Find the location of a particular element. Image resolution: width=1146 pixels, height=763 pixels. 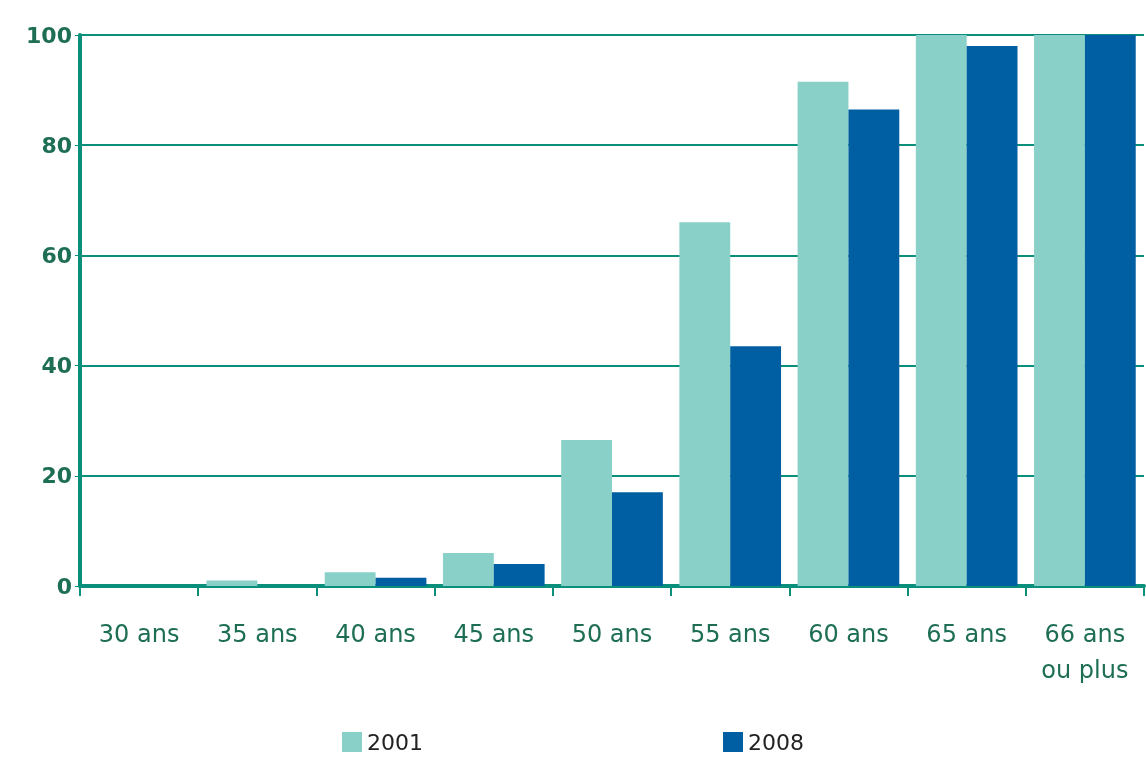

x-tick-label: 40 ans is located at coordinates (375, 634).